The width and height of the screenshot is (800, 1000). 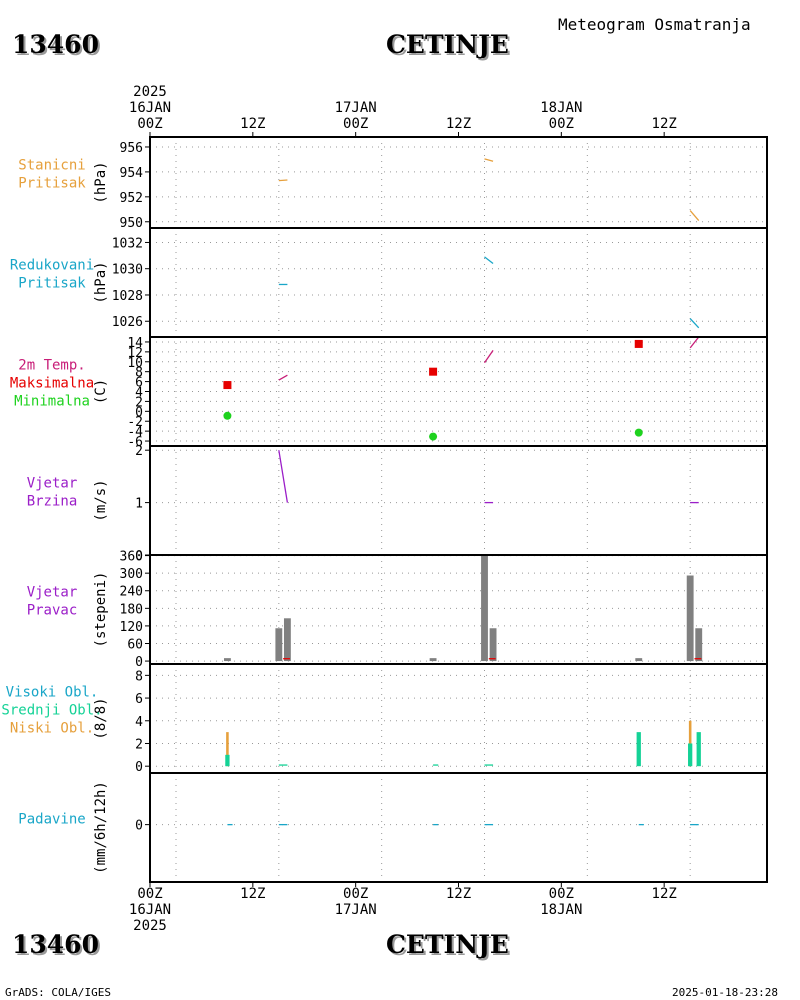 What do you see at coordinates (52, 484) in the screenshot?
I see `panel-label: Vjetar` at bounding box center [52, 484].